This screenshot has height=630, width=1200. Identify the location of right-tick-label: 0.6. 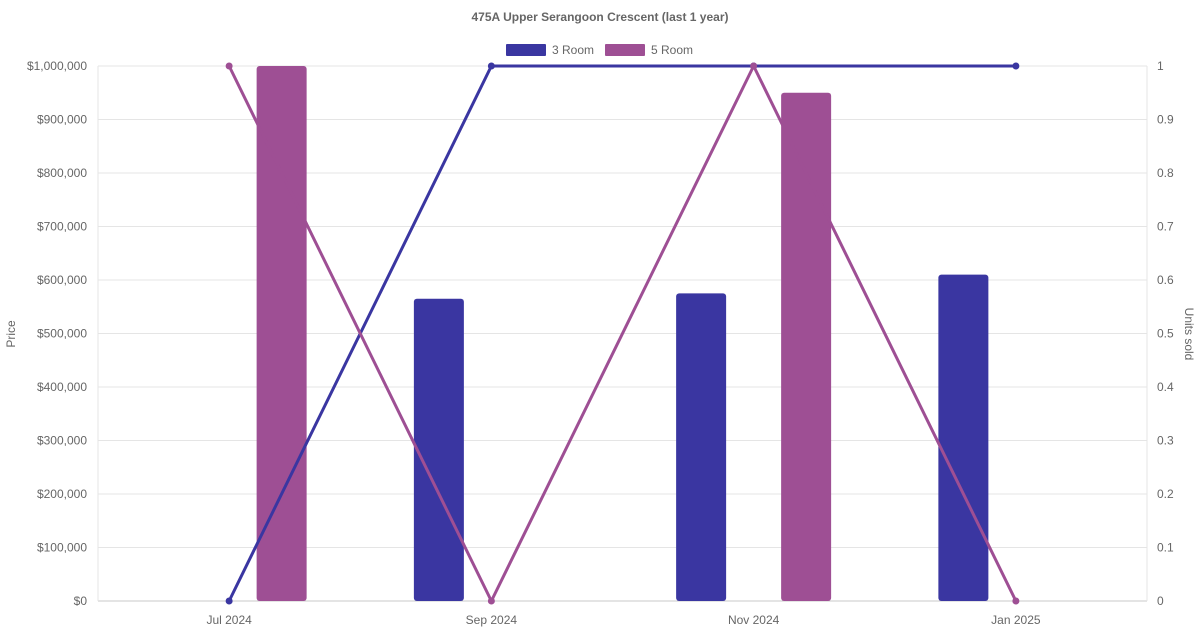
(1165, 280).